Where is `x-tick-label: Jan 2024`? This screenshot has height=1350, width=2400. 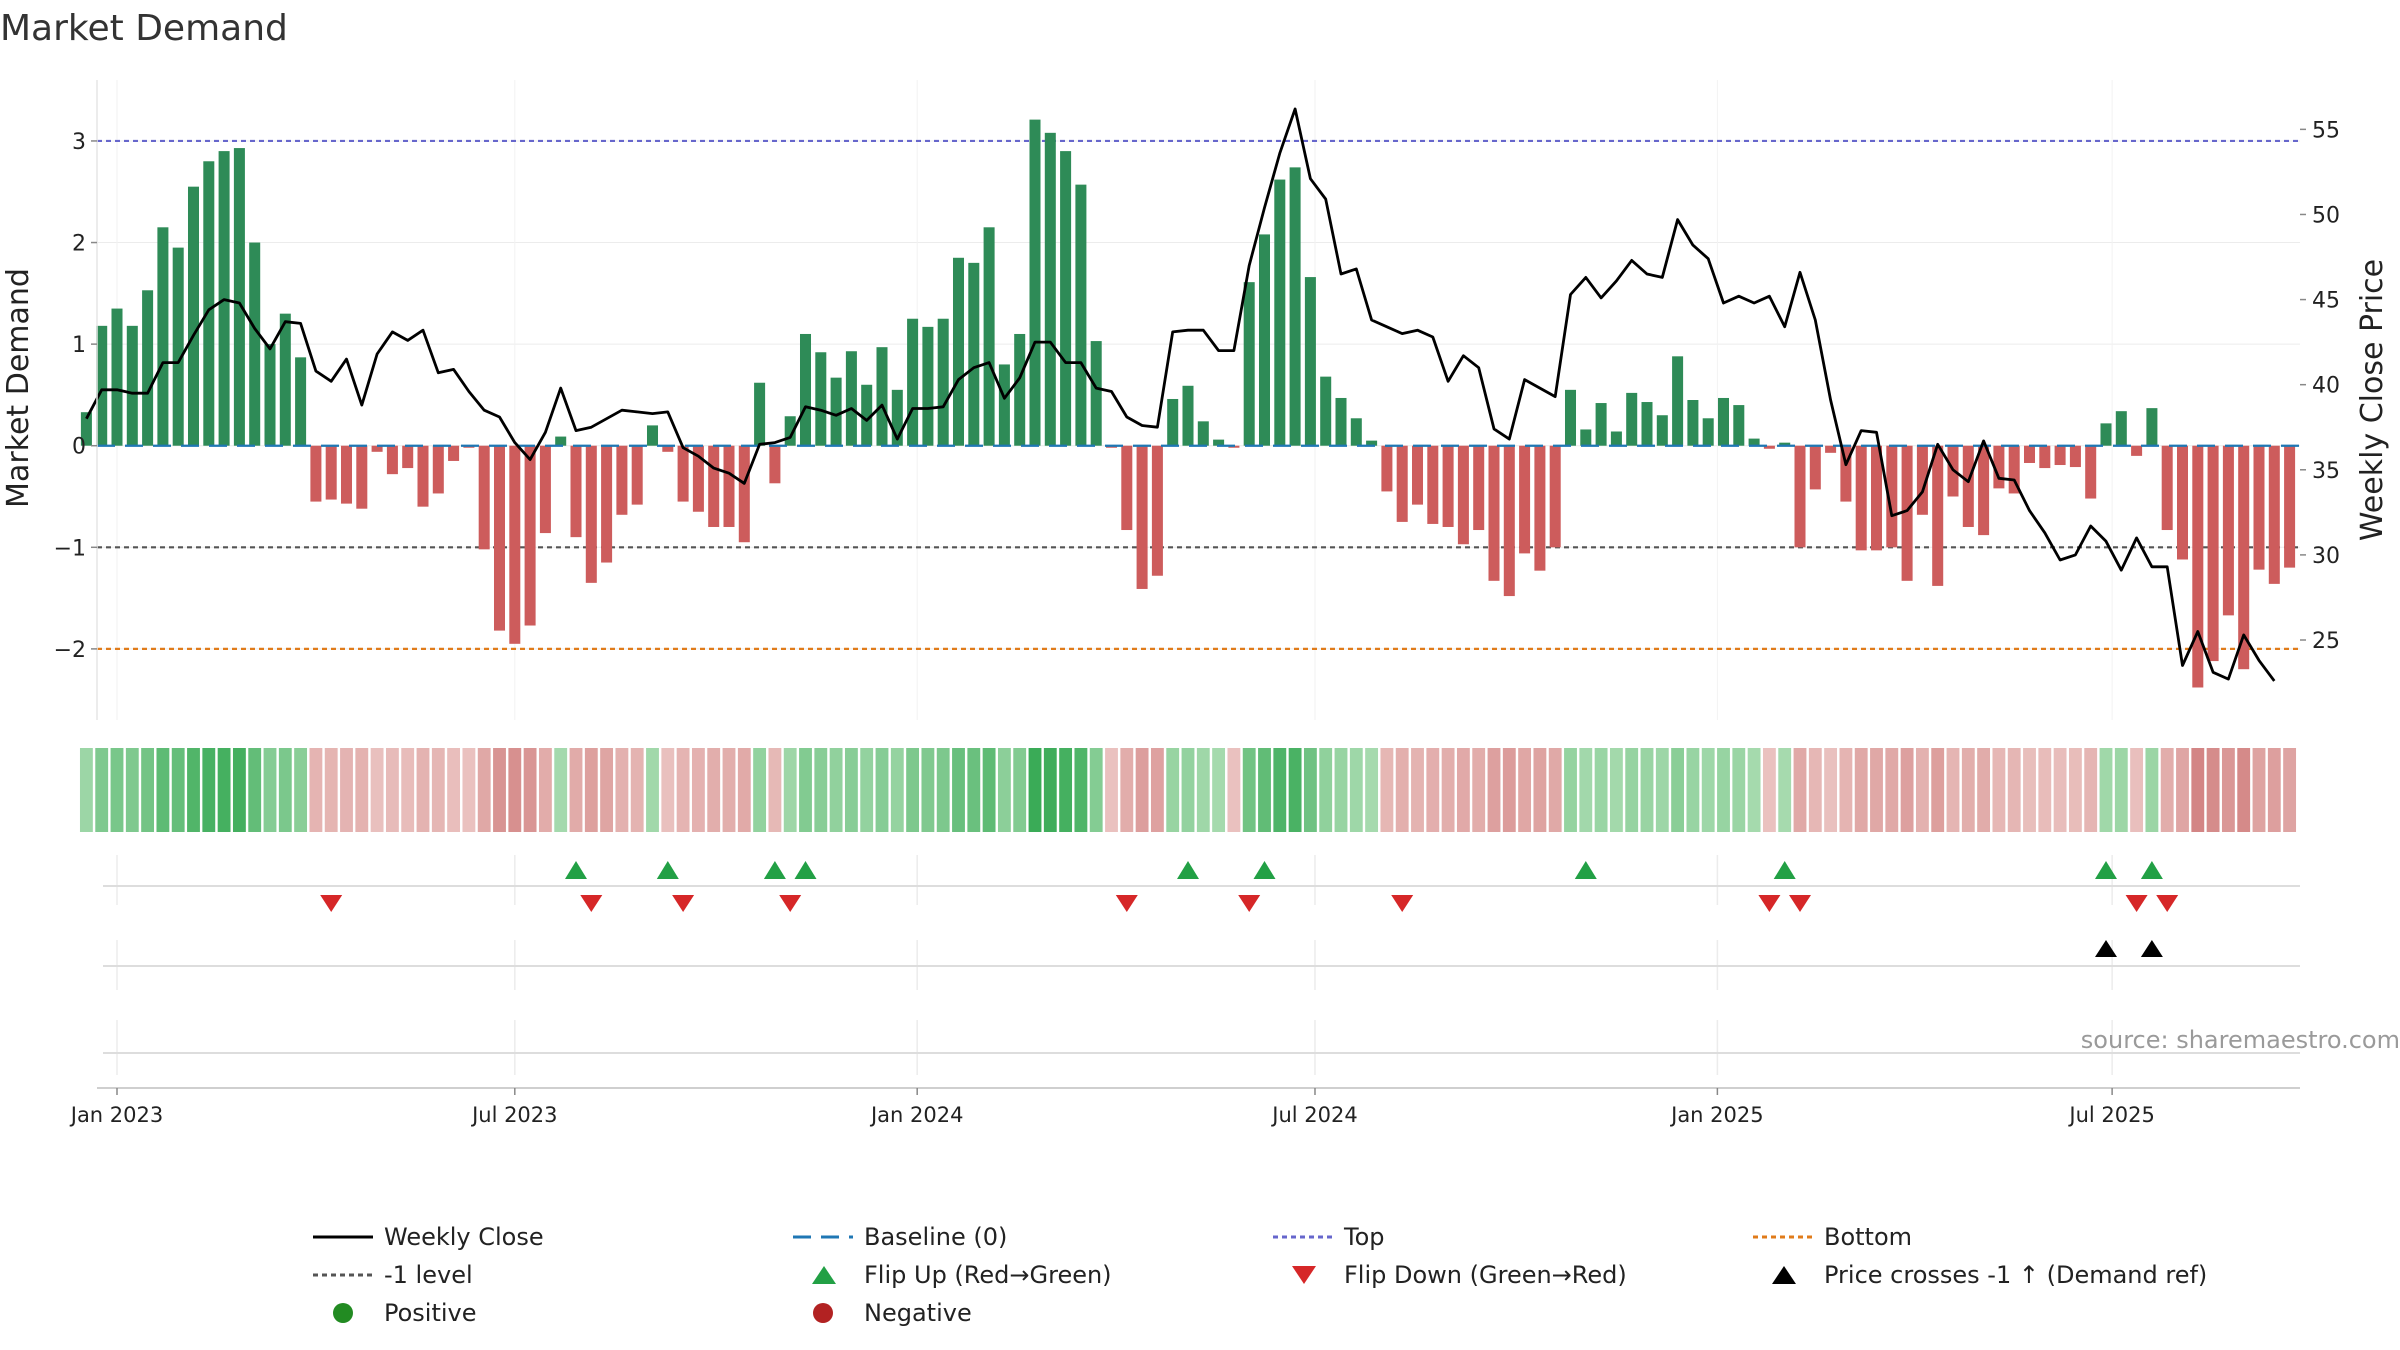
x-tick-label: Jan 2024 is located at coordinates (916, 1115).